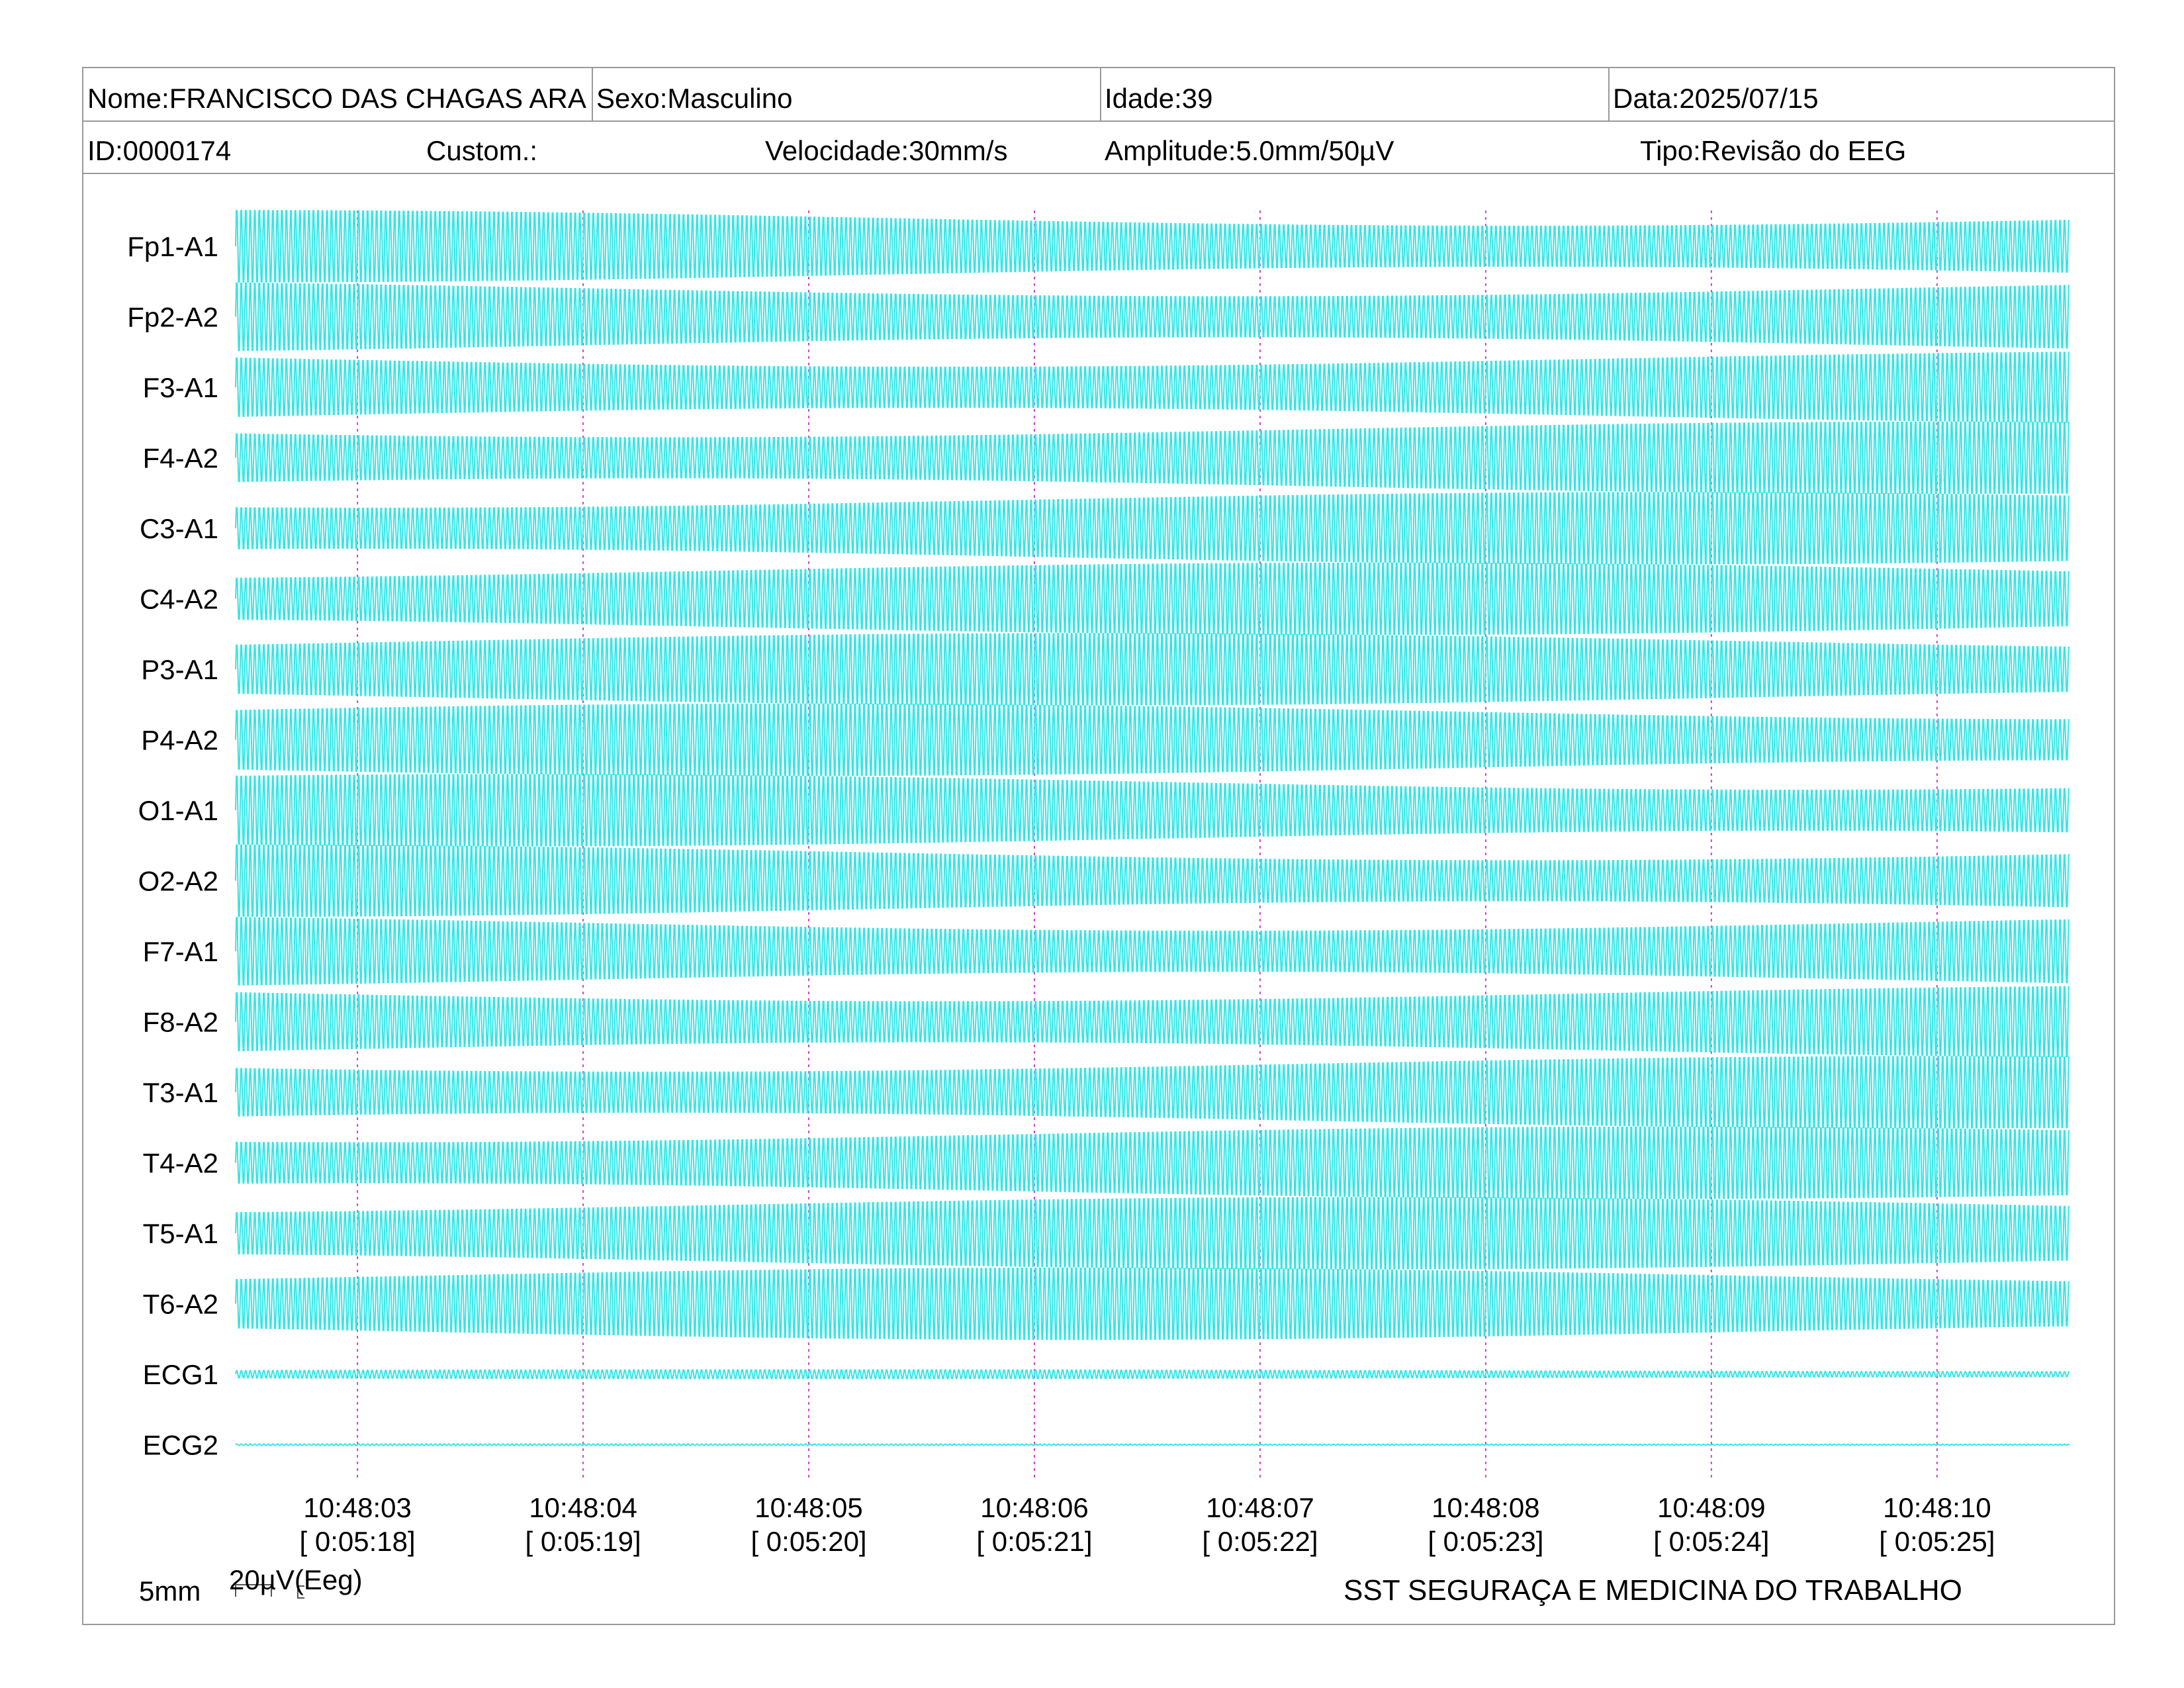 The image size is (2184, 1688). I want to click on trace-p3-a1, so click(1152, 669).